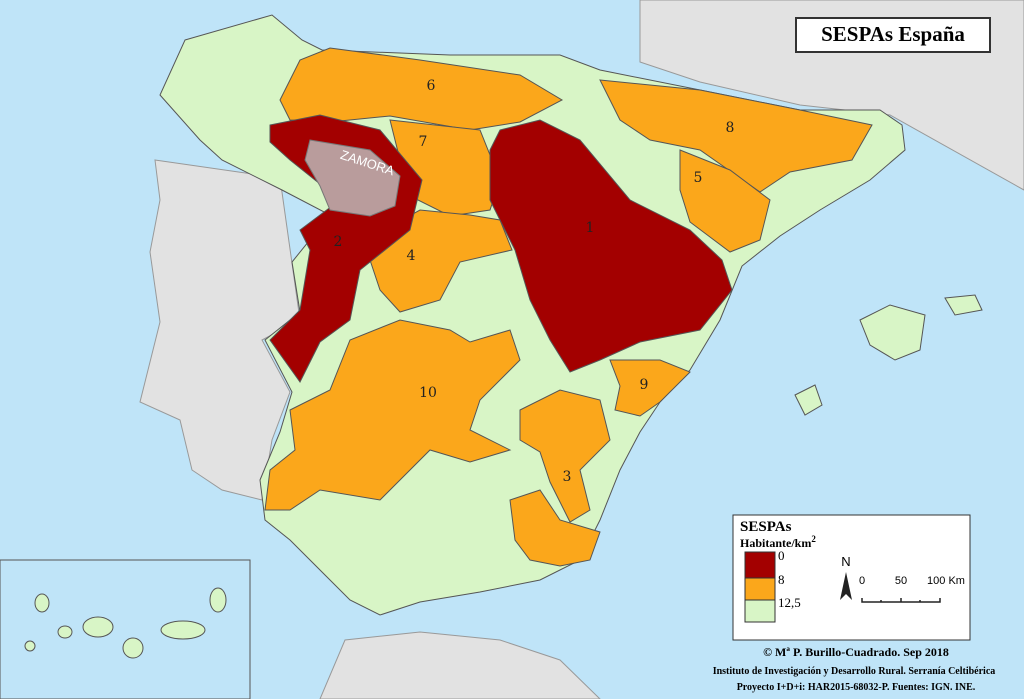  I want to click on zamora, so click(352, 178).